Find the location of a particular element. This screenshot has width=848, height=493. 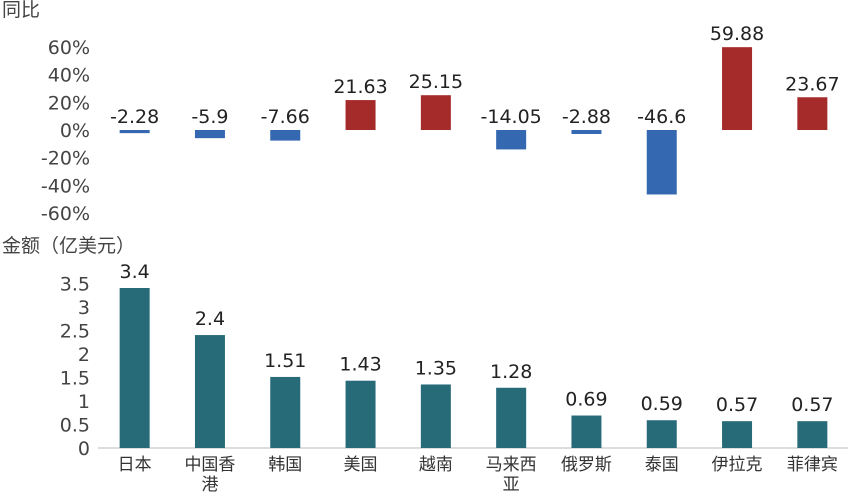

amount-y-tick-label: 3.5 is located at coordinates (75, 284).